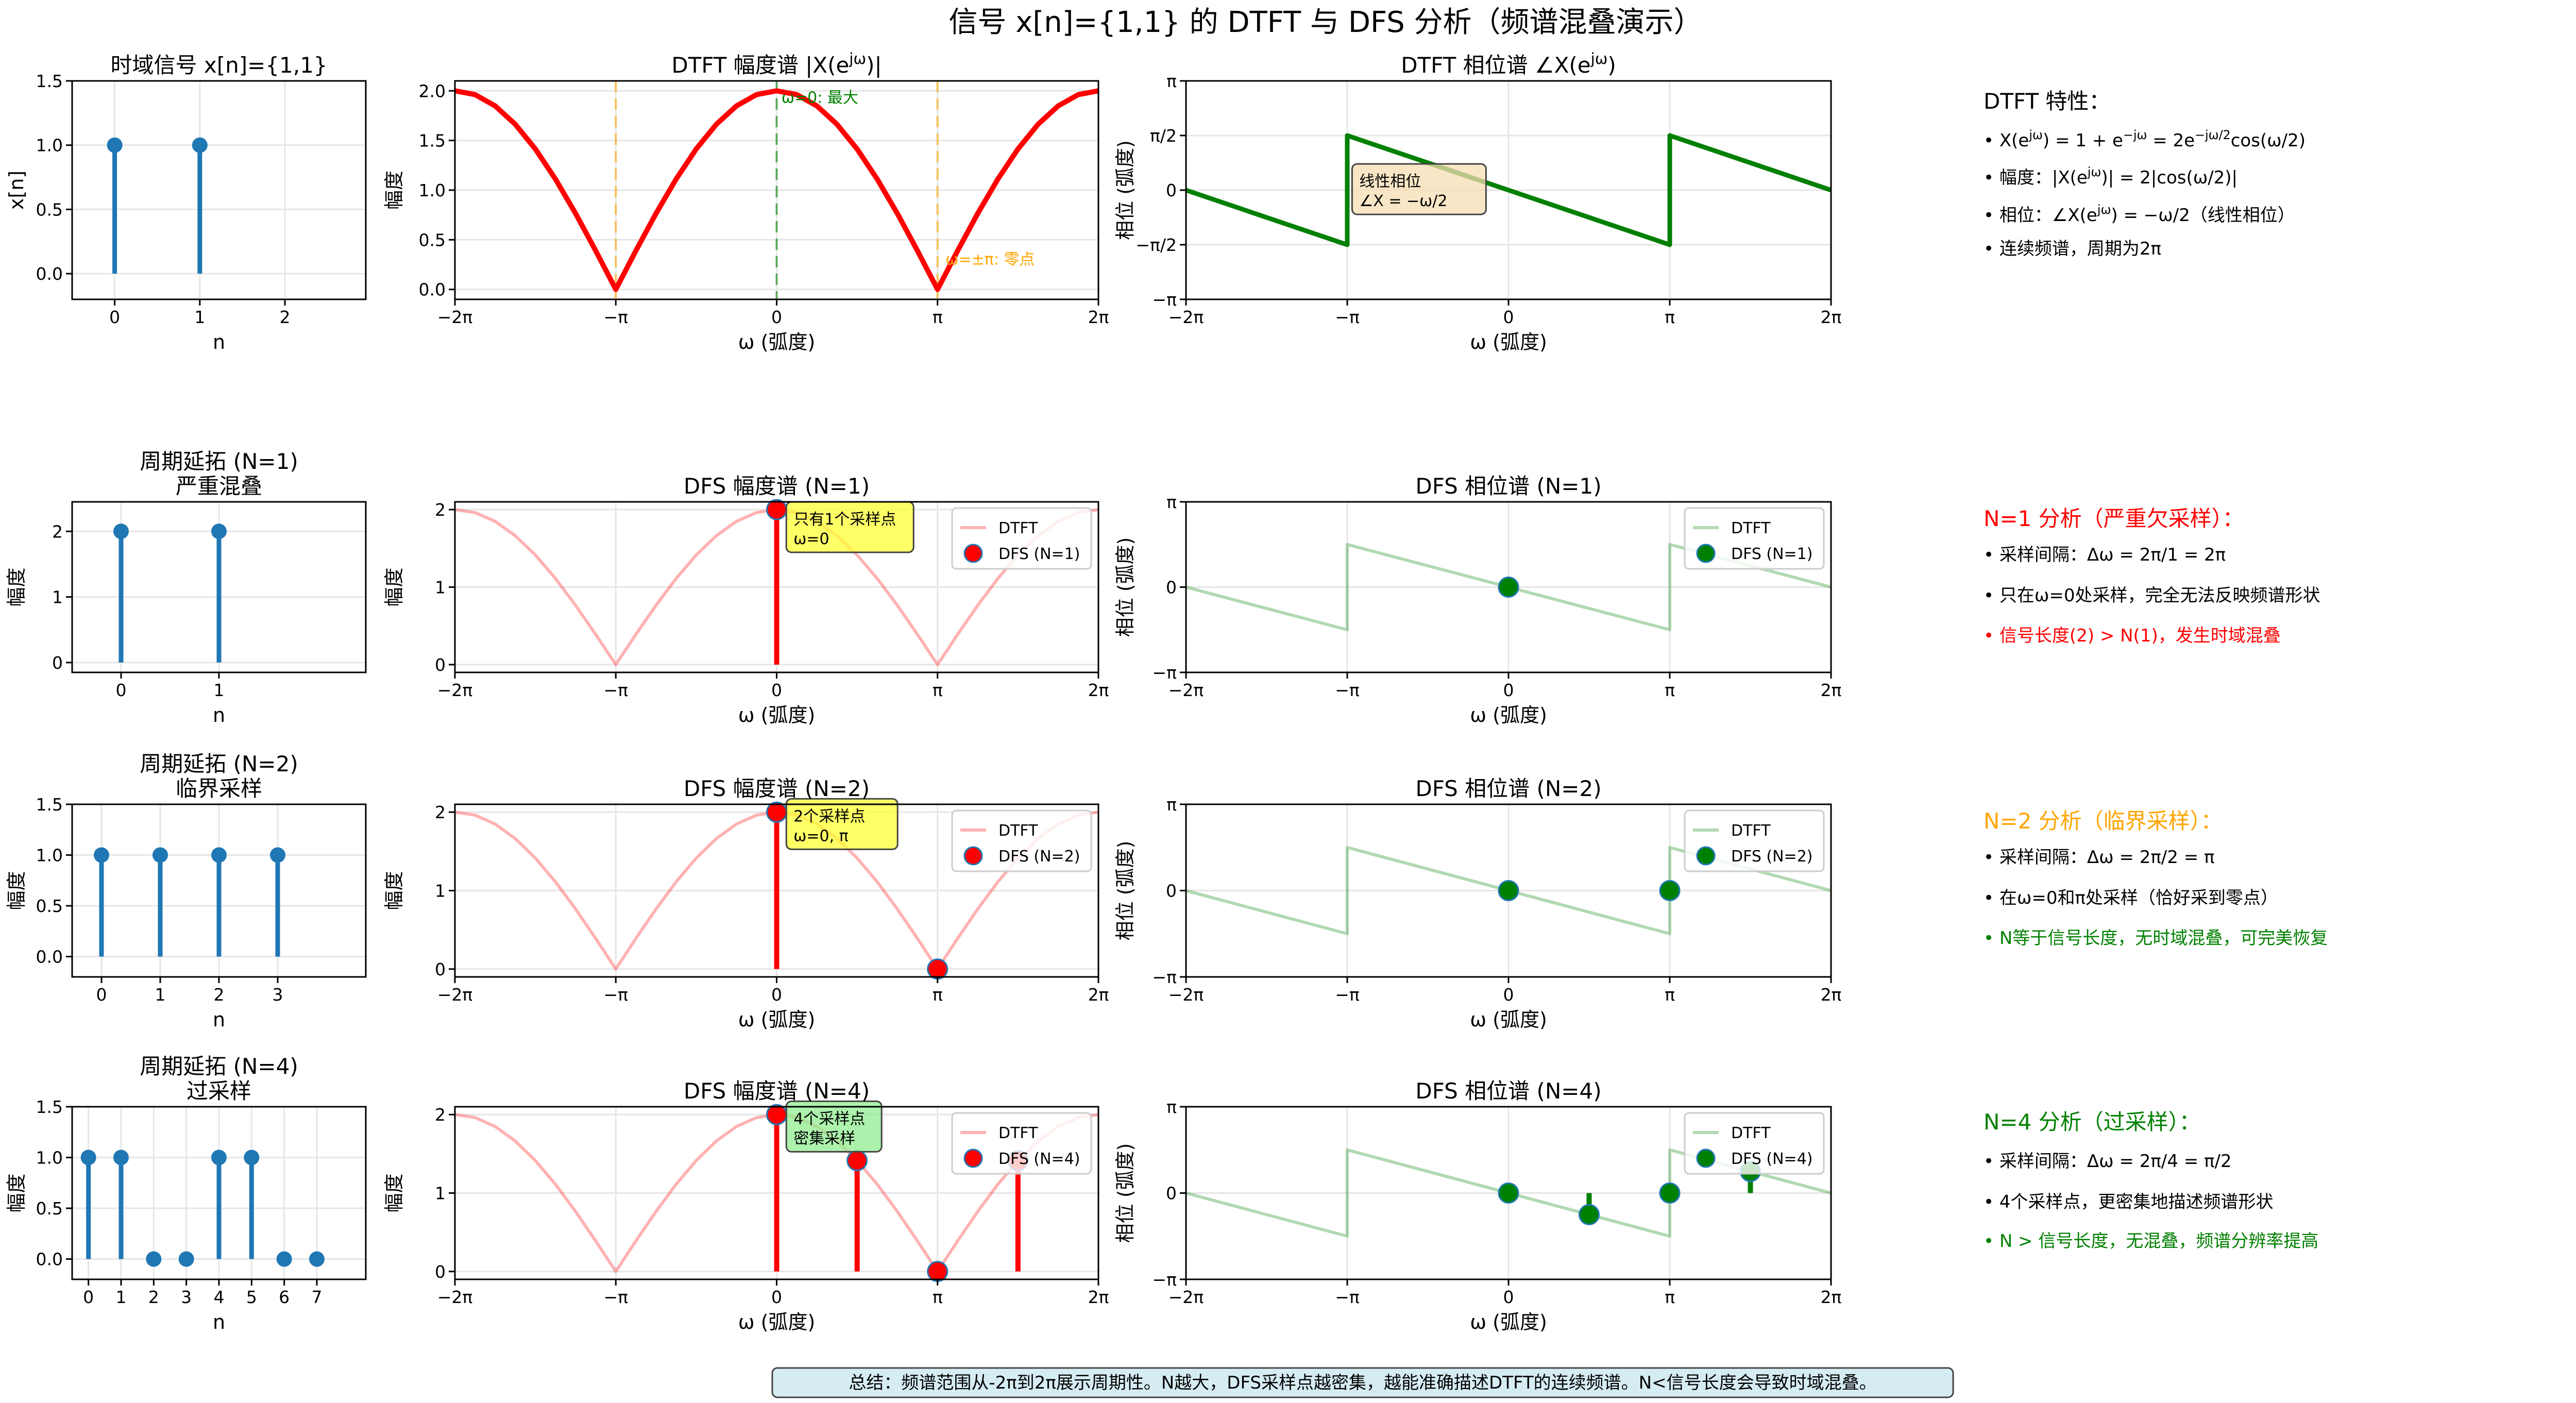 The width and height of the screenshot is (2576, 1403). What do you see at coordinates (2040, 215) in the screenshot?
I see `note-item-part: • 相位：∠X(e` at bounding box center [2040, 215].